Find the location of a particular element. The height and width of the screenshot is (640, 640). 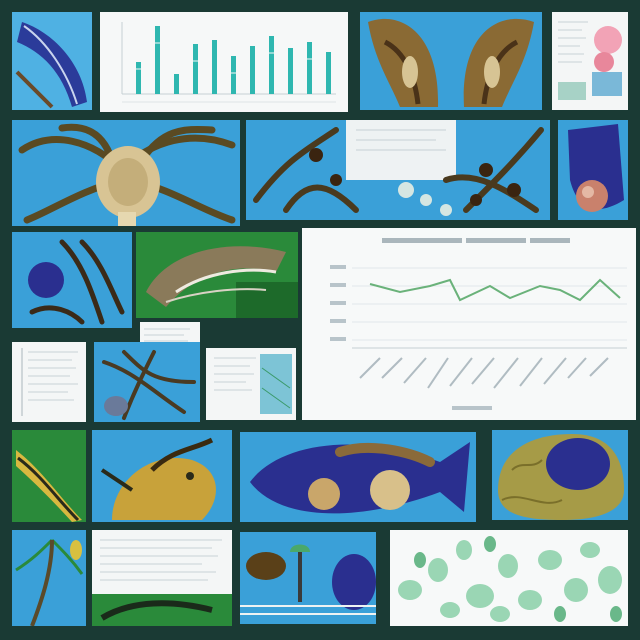

branch-roots-tile is located at coordinates (147, 382).